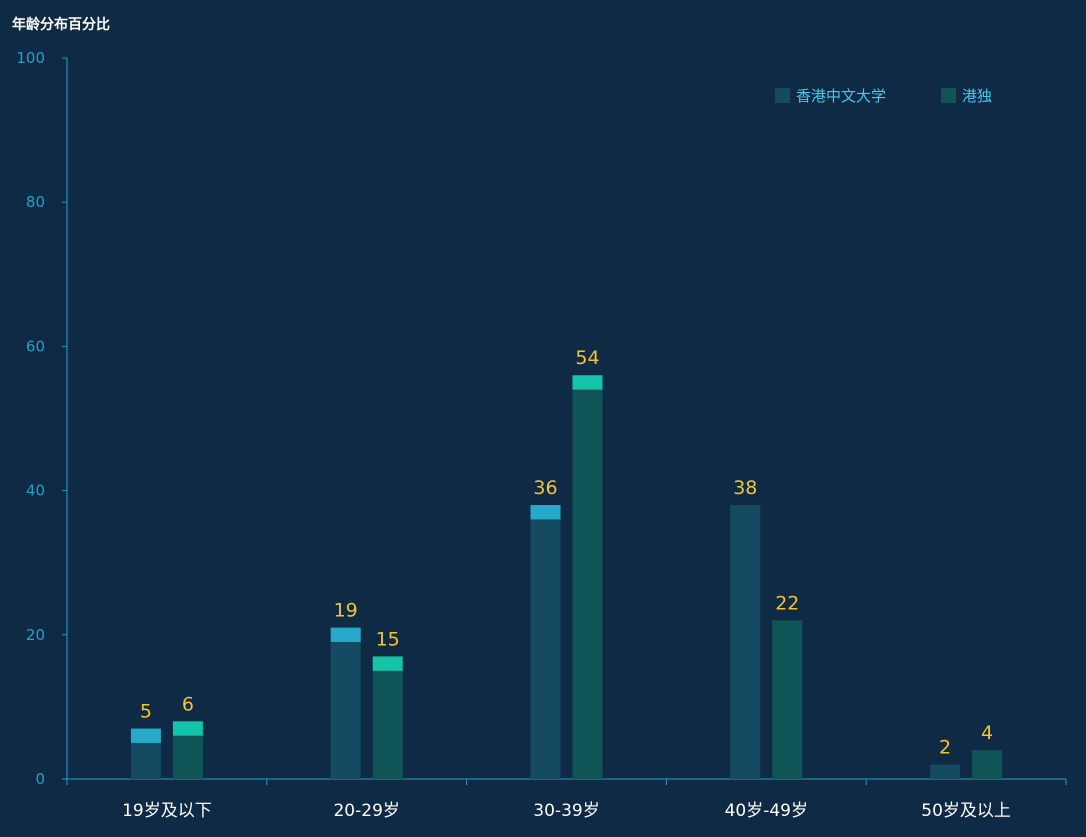  I want to click on data-label: 38, so click(745, 488).